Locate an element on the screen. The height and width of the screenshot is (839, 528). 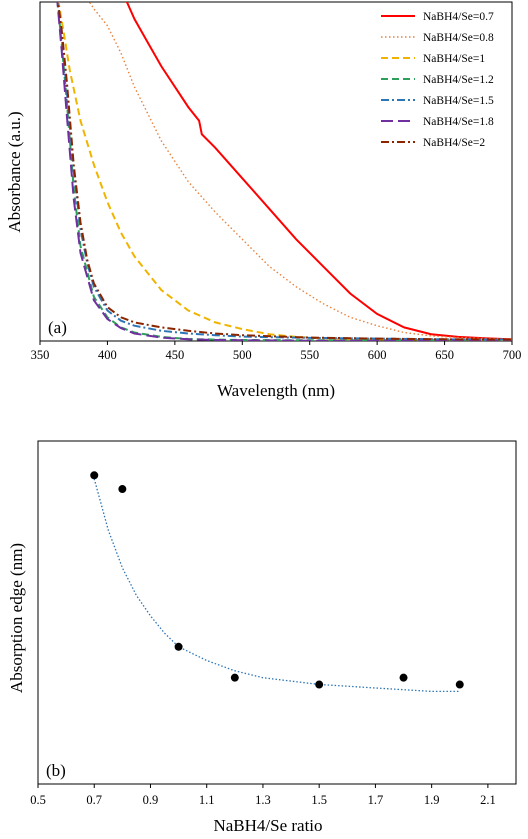
x-tick-label: 1.3 is located at coordinates (263, 800).